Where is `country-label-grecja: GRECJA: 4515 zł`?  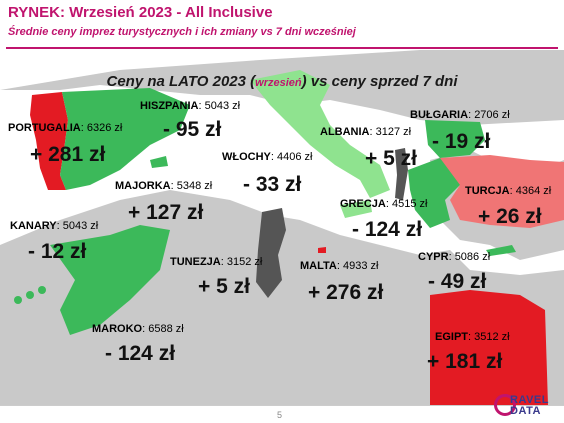
country-label-grecja: GRECJA: 4515 zł is located at coordinates (384, 204).